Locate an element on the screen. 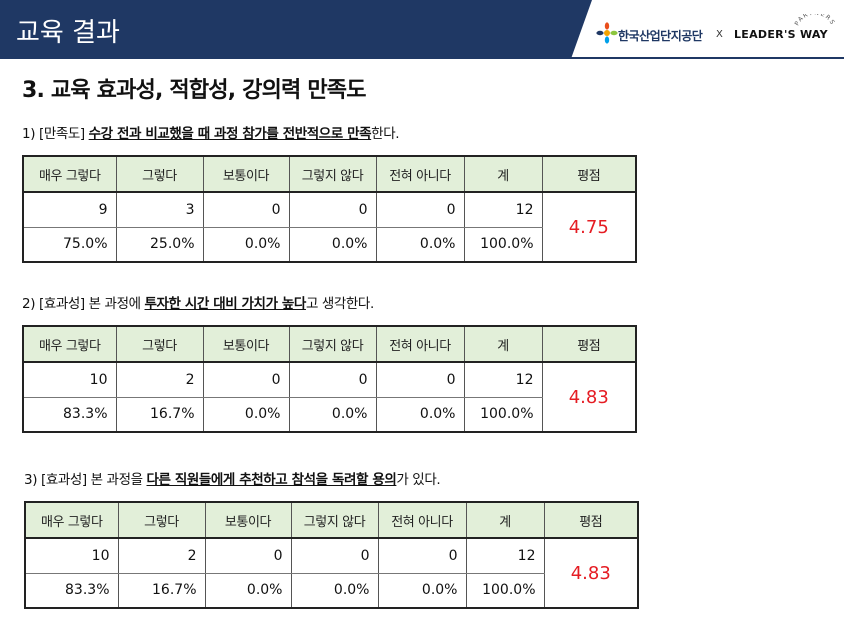 This screenshot has height=619, width=844. table-row-percents: 75.0% 25.0% 0.0% 0.0% 0.0% 100.0% is located at coordinates (329, 245).